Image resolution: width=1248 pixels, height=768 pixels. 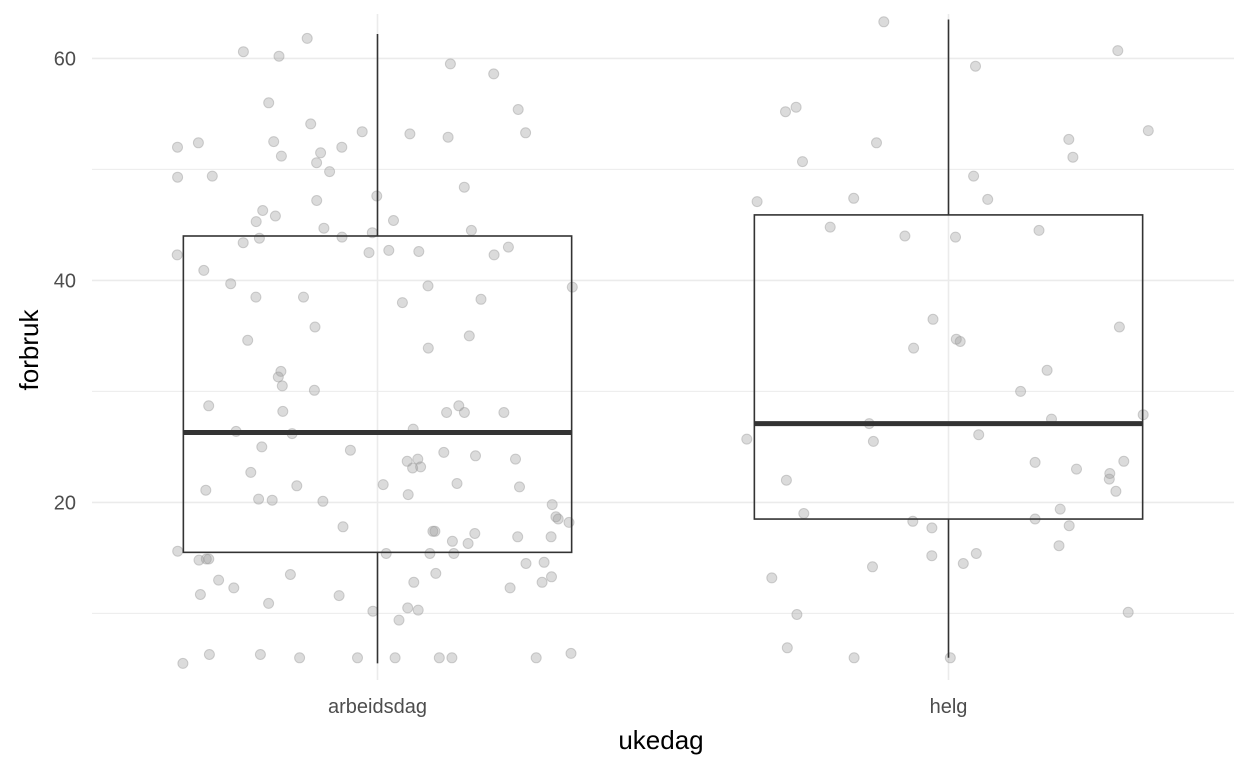 I want to click on y-axis-title: forbruk, so click(x=29, y=350).